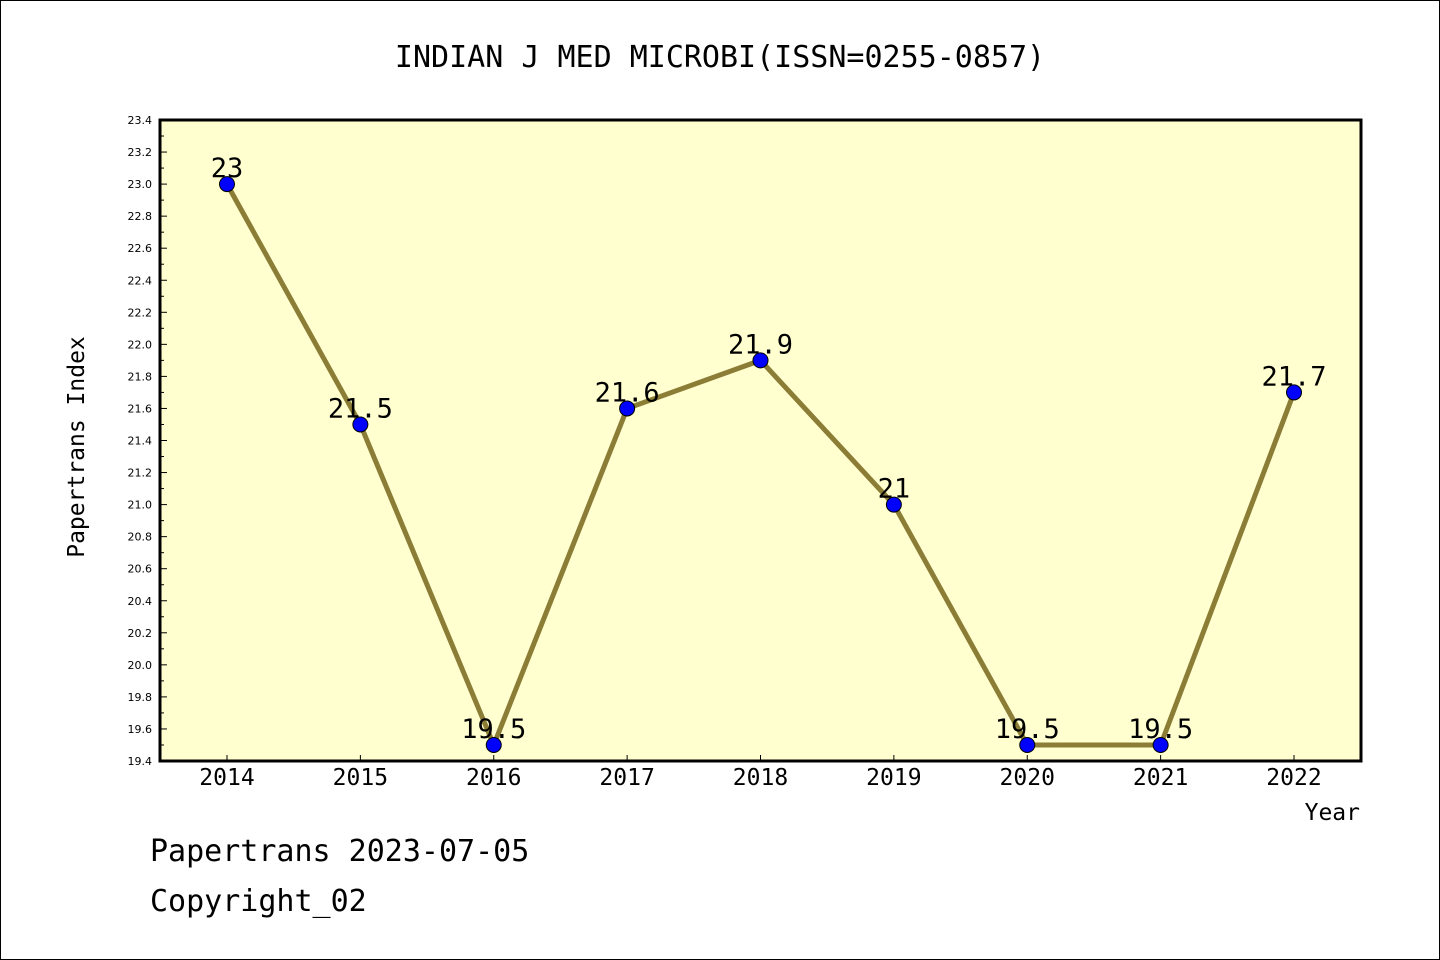 The image size is (1440, 960). Describe the element at coordinates (140, 408) in the screenshot. I see `y-tick-label: 21.6` at that location.